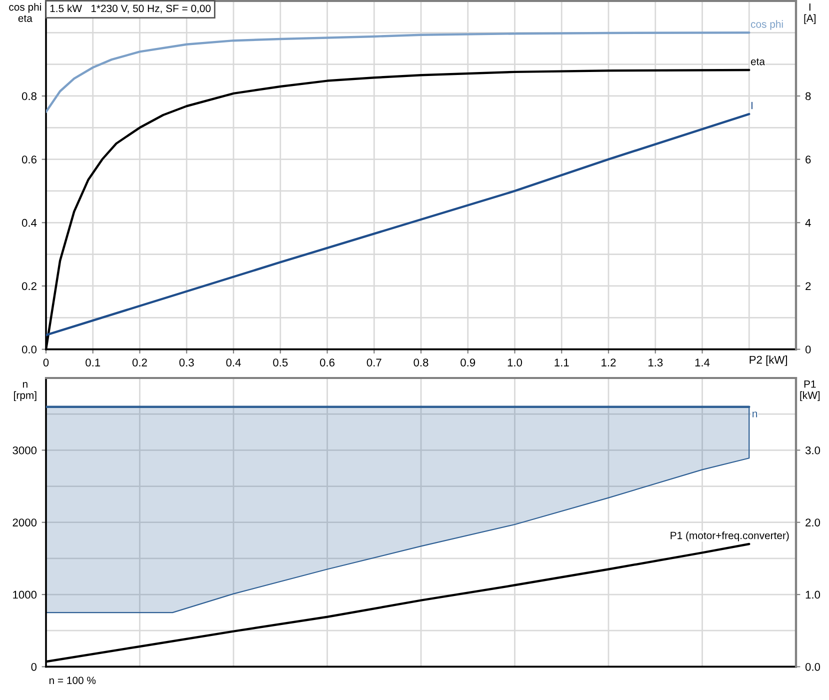 This screenshot has height=700, width=829. I want to click on y2-tick-label: 2, so click(808, 286).